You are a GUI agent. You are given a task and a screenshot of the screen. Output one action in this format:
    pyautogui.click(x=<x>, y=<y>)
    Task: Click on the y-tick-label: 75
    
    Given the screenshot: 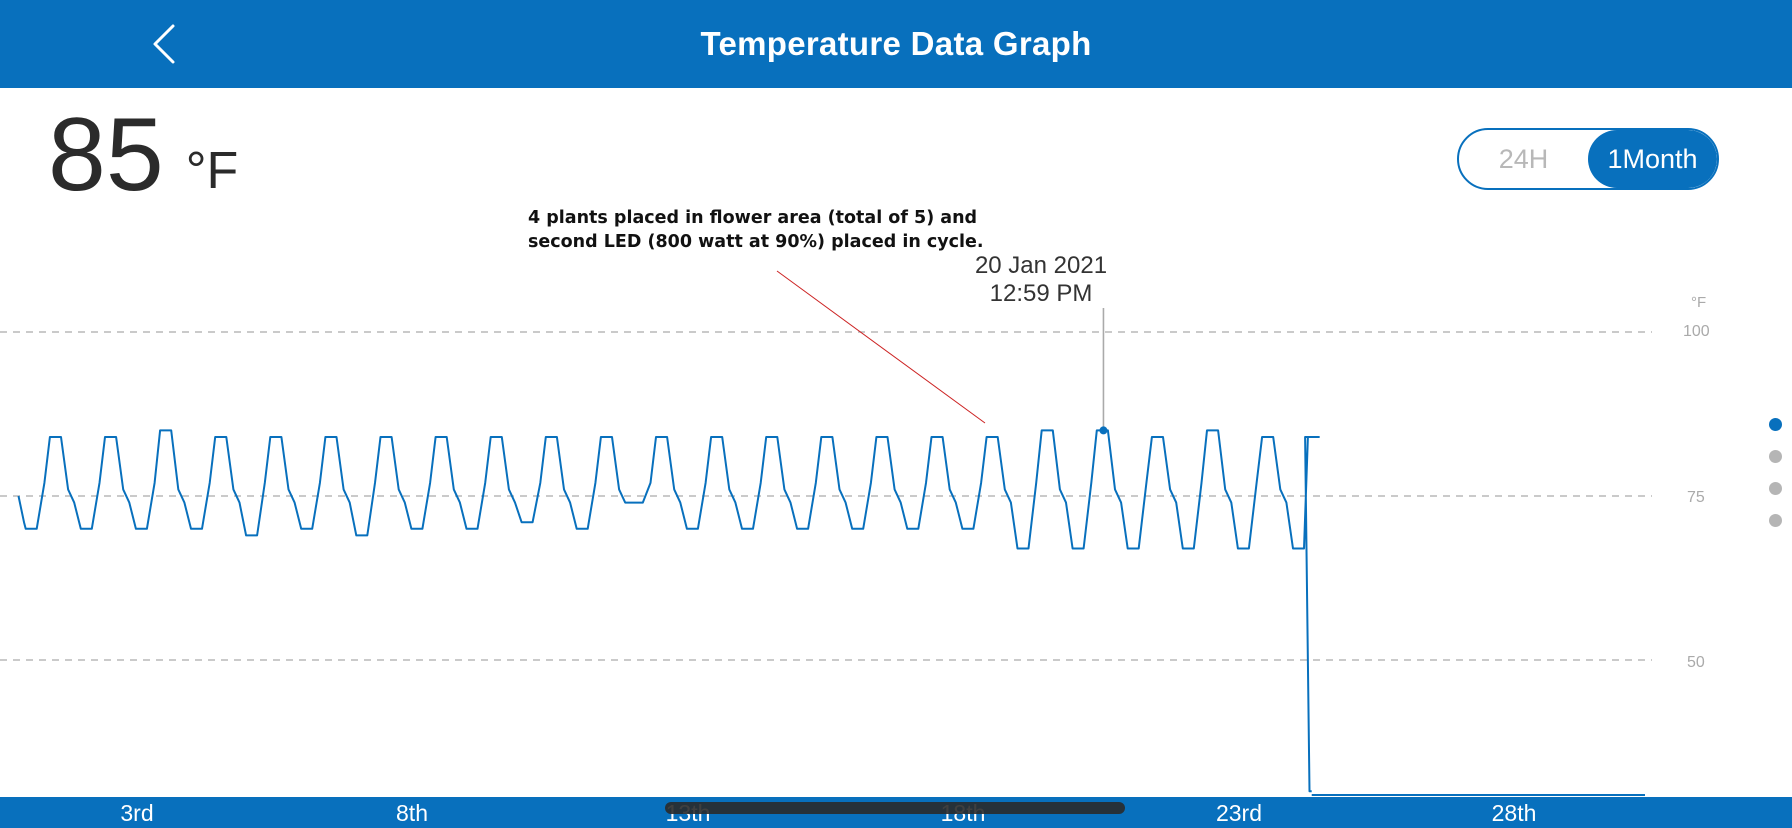 What is the action you would take?
    pyautogui.click(x=1696, y=497)
    